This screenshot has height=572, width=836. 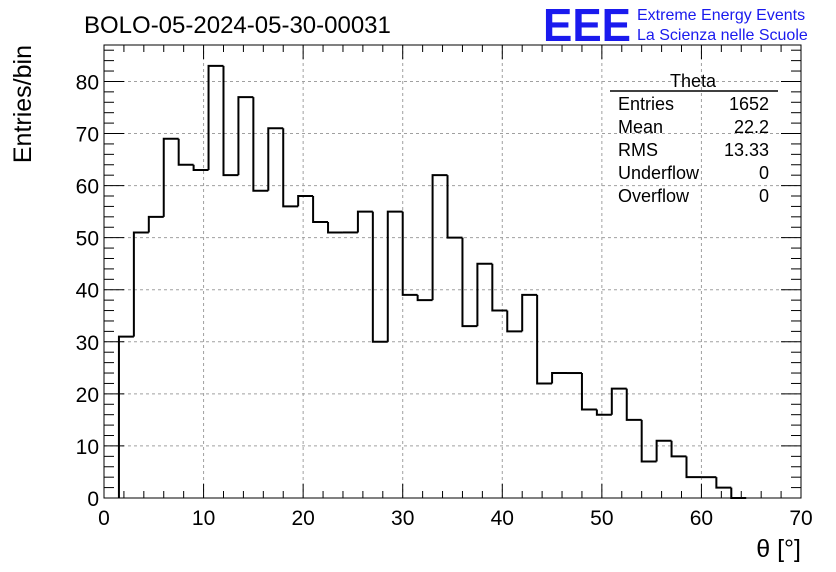 What do you see at coordinates (87, 187) in the screenshot?
I see `y-tick-label: 60` at bounding box center [87, 187].